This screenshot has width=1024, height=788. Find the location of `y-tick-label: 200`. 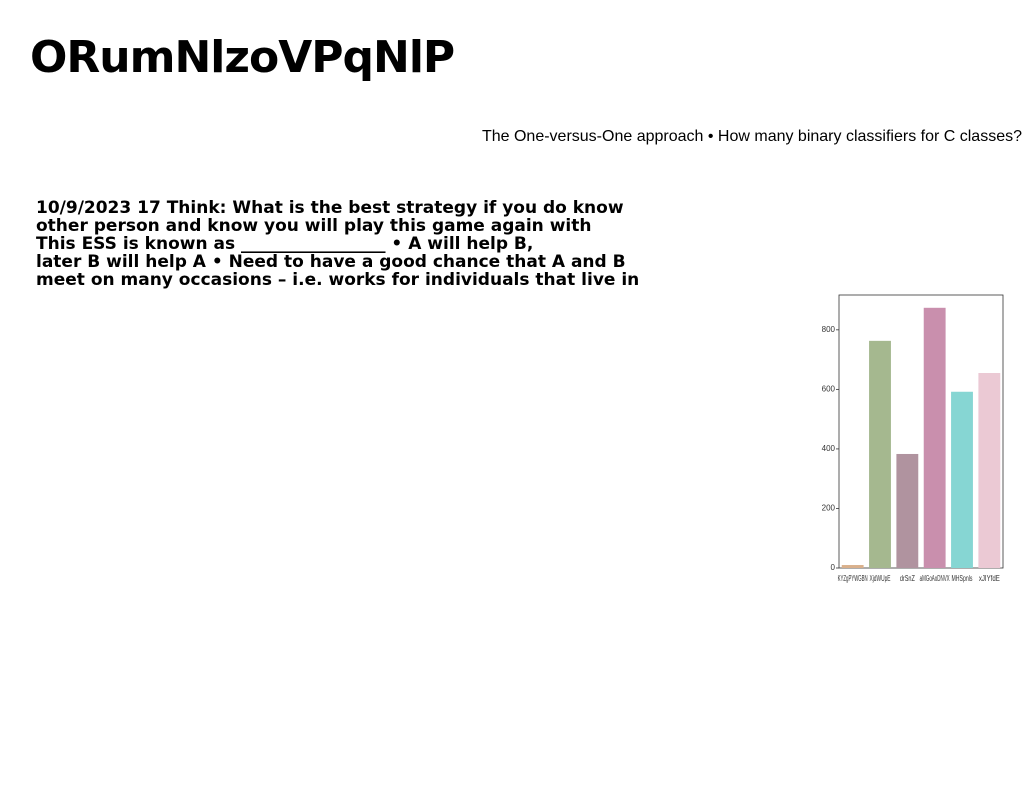

y-tick-label: 200 is located at coordinates (829, 508).